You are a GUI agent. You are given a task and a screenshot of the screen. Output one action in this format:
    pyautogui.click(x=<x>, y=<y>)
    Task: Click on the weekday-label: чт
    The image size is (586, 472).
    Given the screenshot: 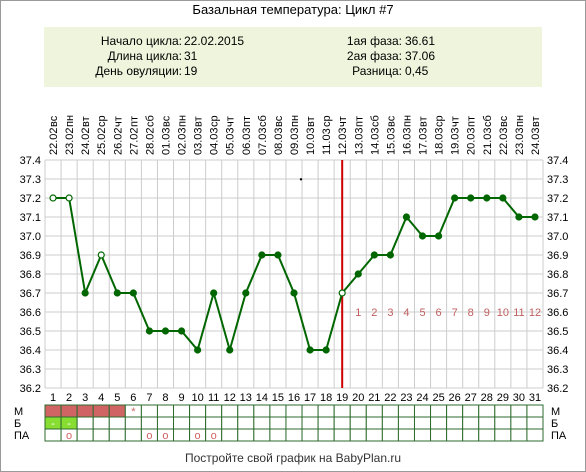 What is the action you would take?
    pyautogui.click(x=343, y=121)
    